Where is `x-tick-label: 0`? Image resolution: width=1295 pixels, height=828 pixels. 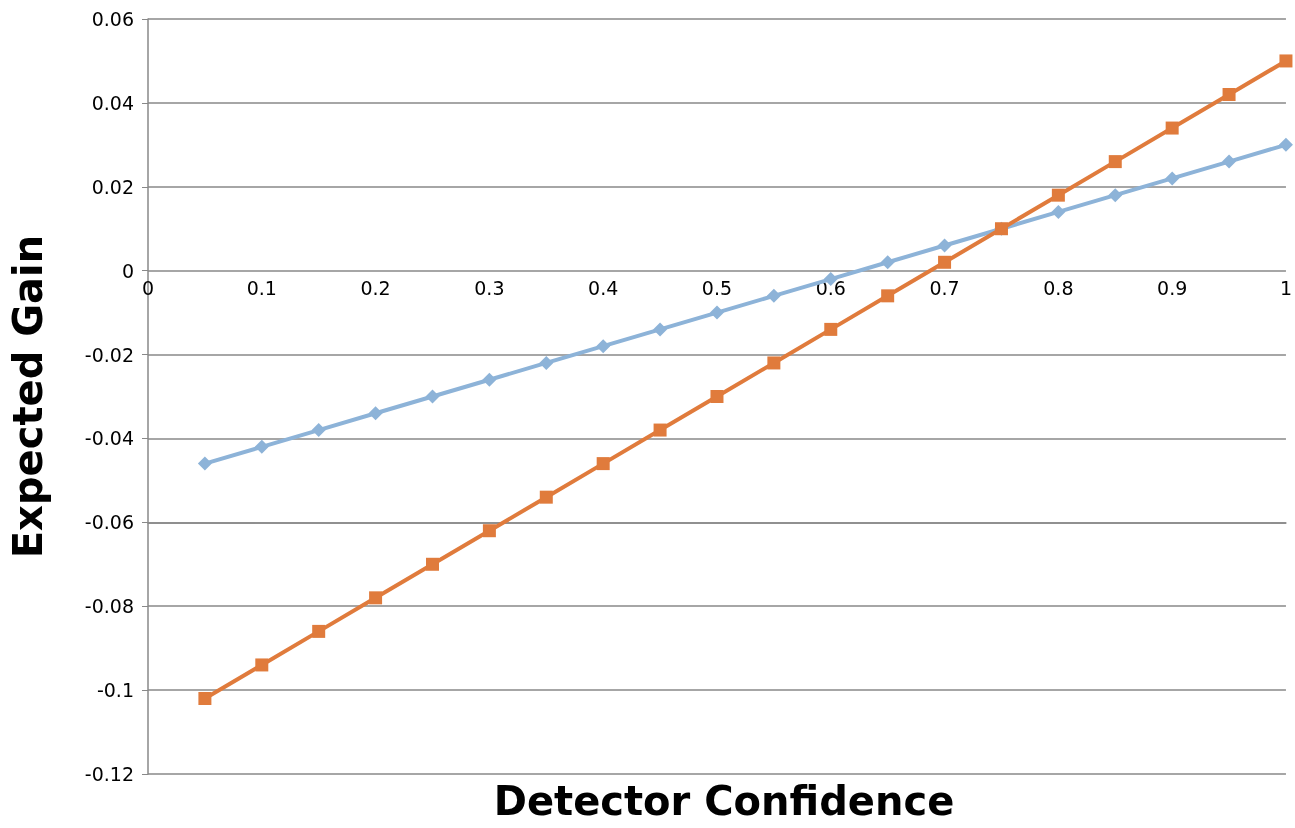
x-tick-label: 0 is located at coordinates (148, 288).